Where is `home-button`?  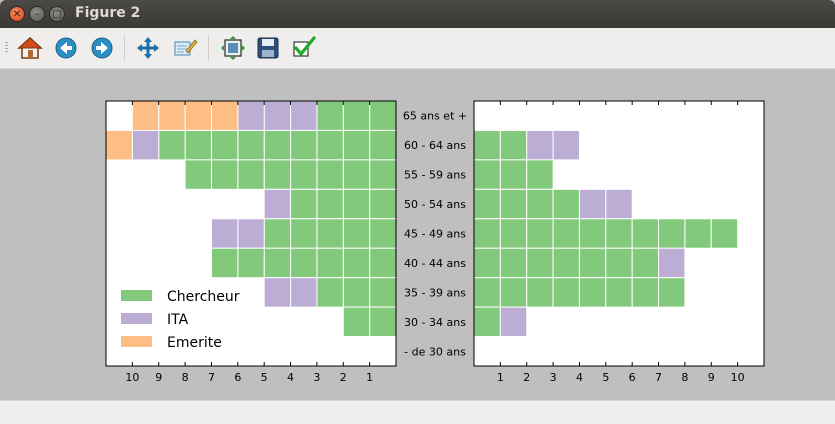 home-button is located at coordinates (30, 48).